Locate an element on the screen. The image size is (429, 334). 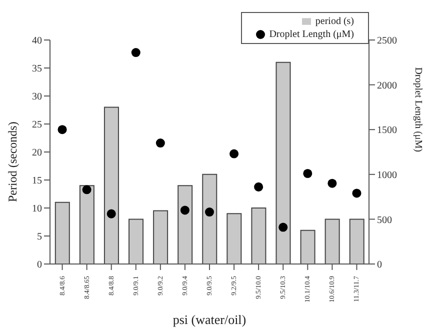
legend-label: Droplet Length (μM) is located at coordinates (311, 34).